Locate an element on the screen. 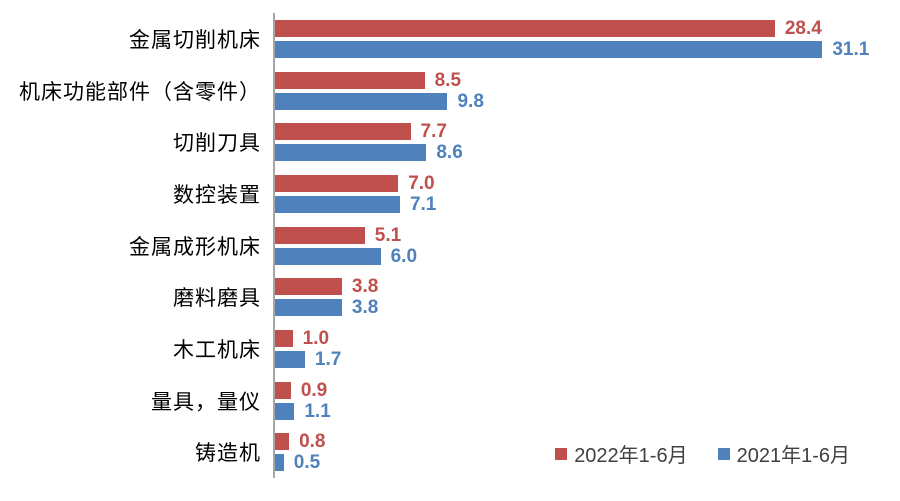  bar-line: 7.0 is located at coordinates (587, 183).